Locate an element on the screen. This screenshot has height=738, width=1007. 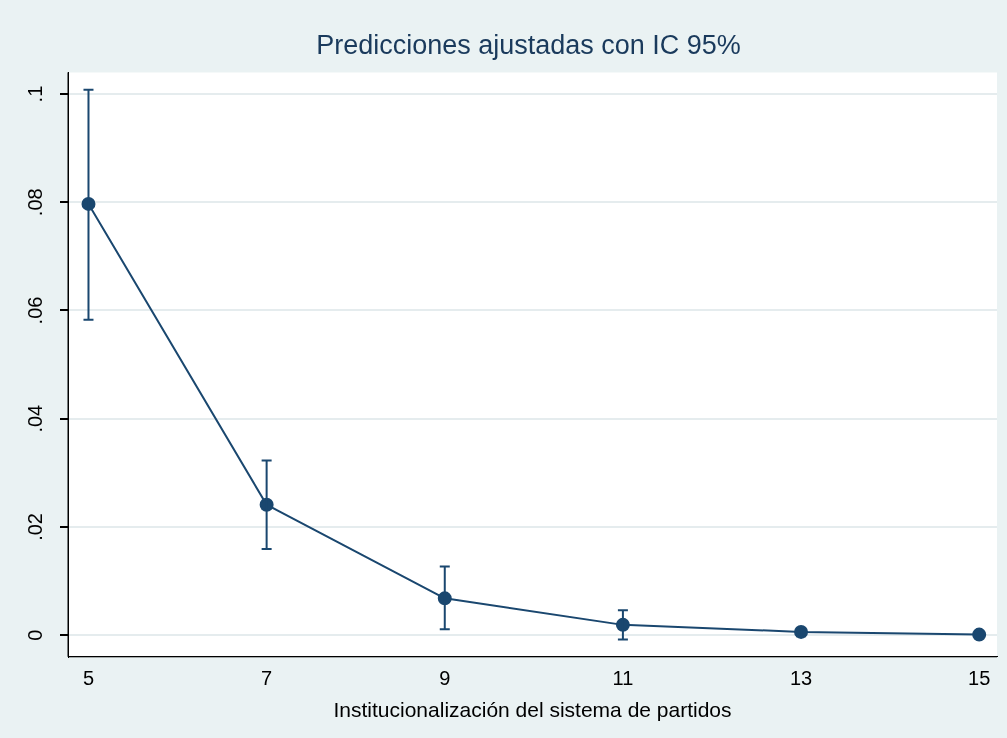
x-tick-label: 5 is located at coordinates (88, 678).